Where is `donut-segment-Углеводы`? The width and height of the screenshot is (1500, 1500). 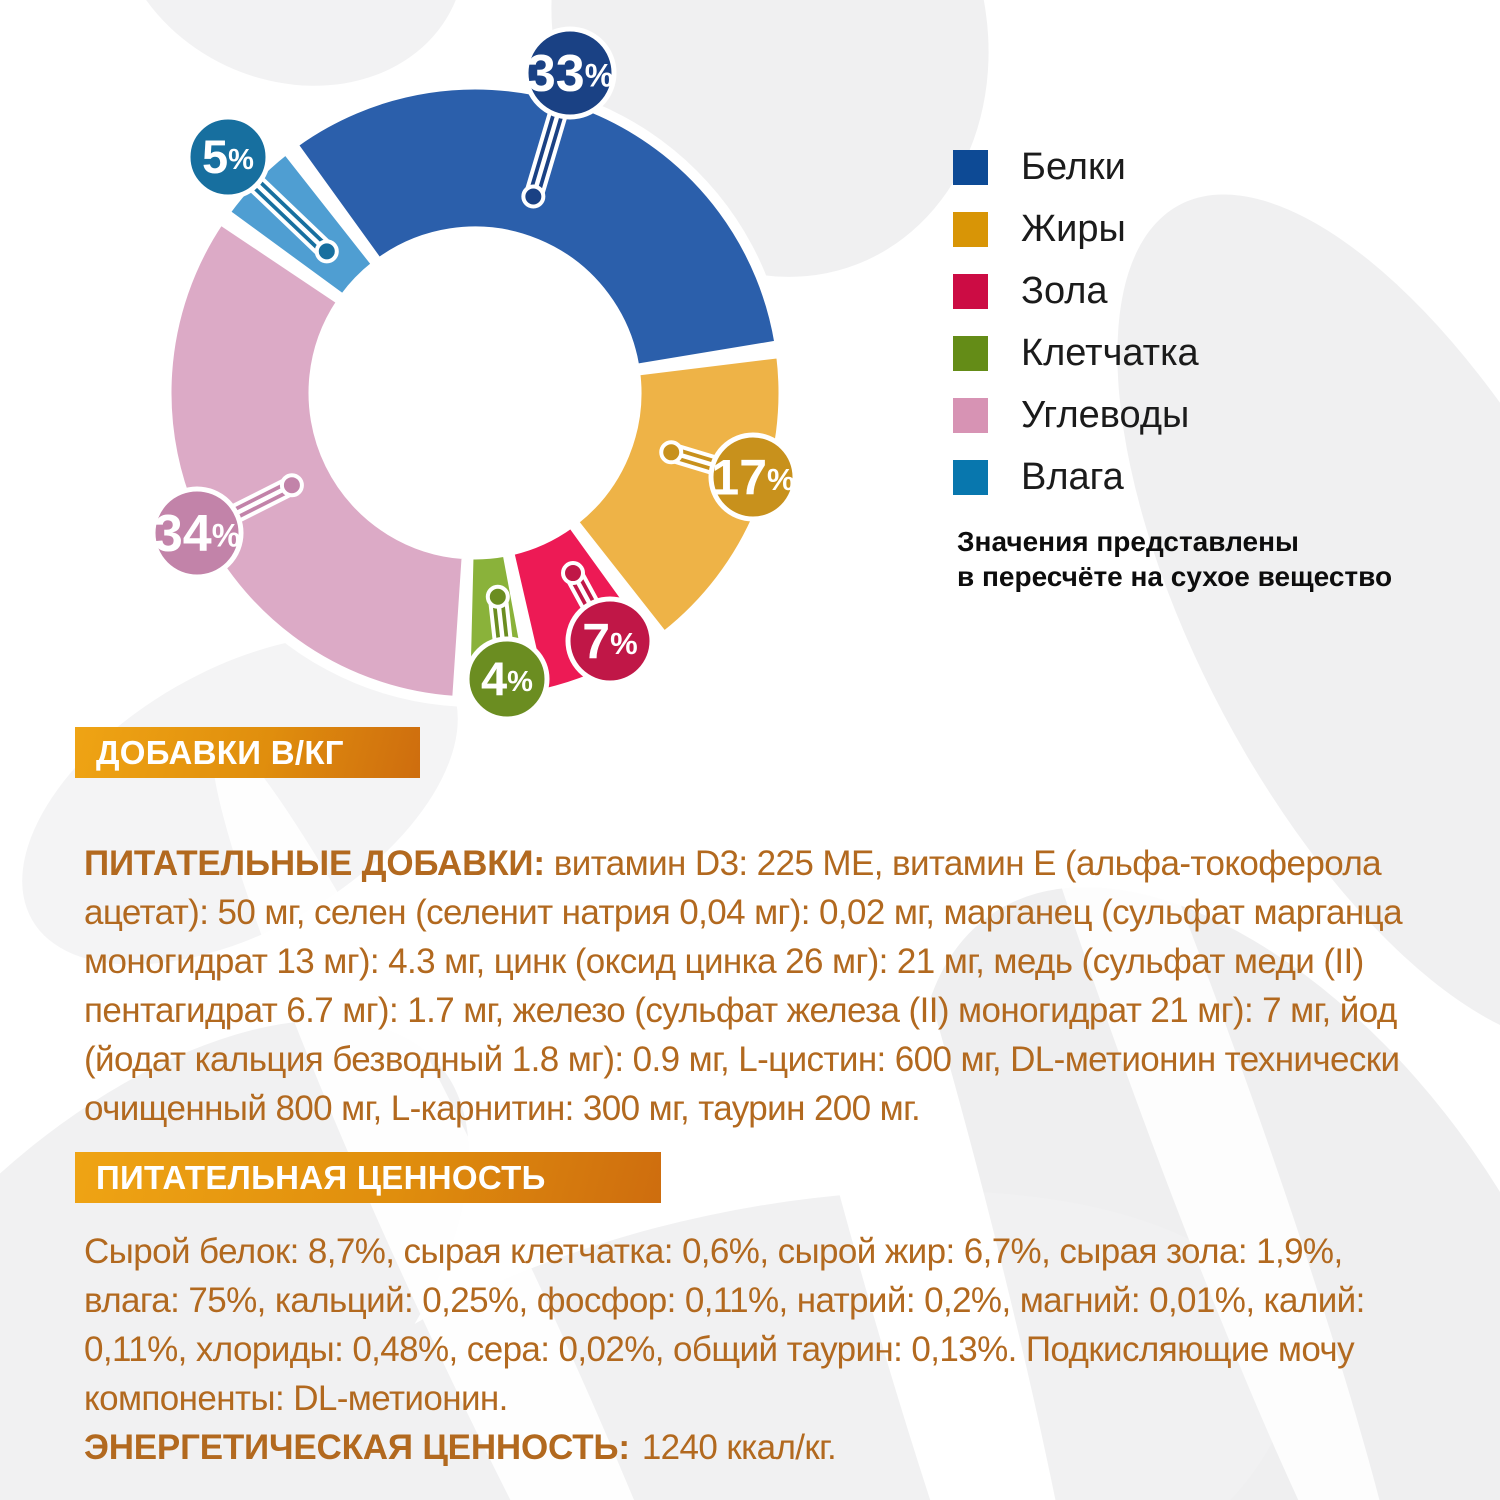 donut-segment-Углеводы is located at coordinates (316, 460).